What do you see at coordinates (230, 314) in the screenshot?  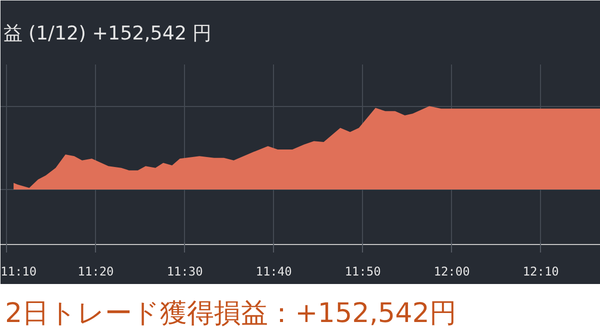 I see `text: 2日トレード獲得損益：+152,542円` at bounding box center [230, 314].